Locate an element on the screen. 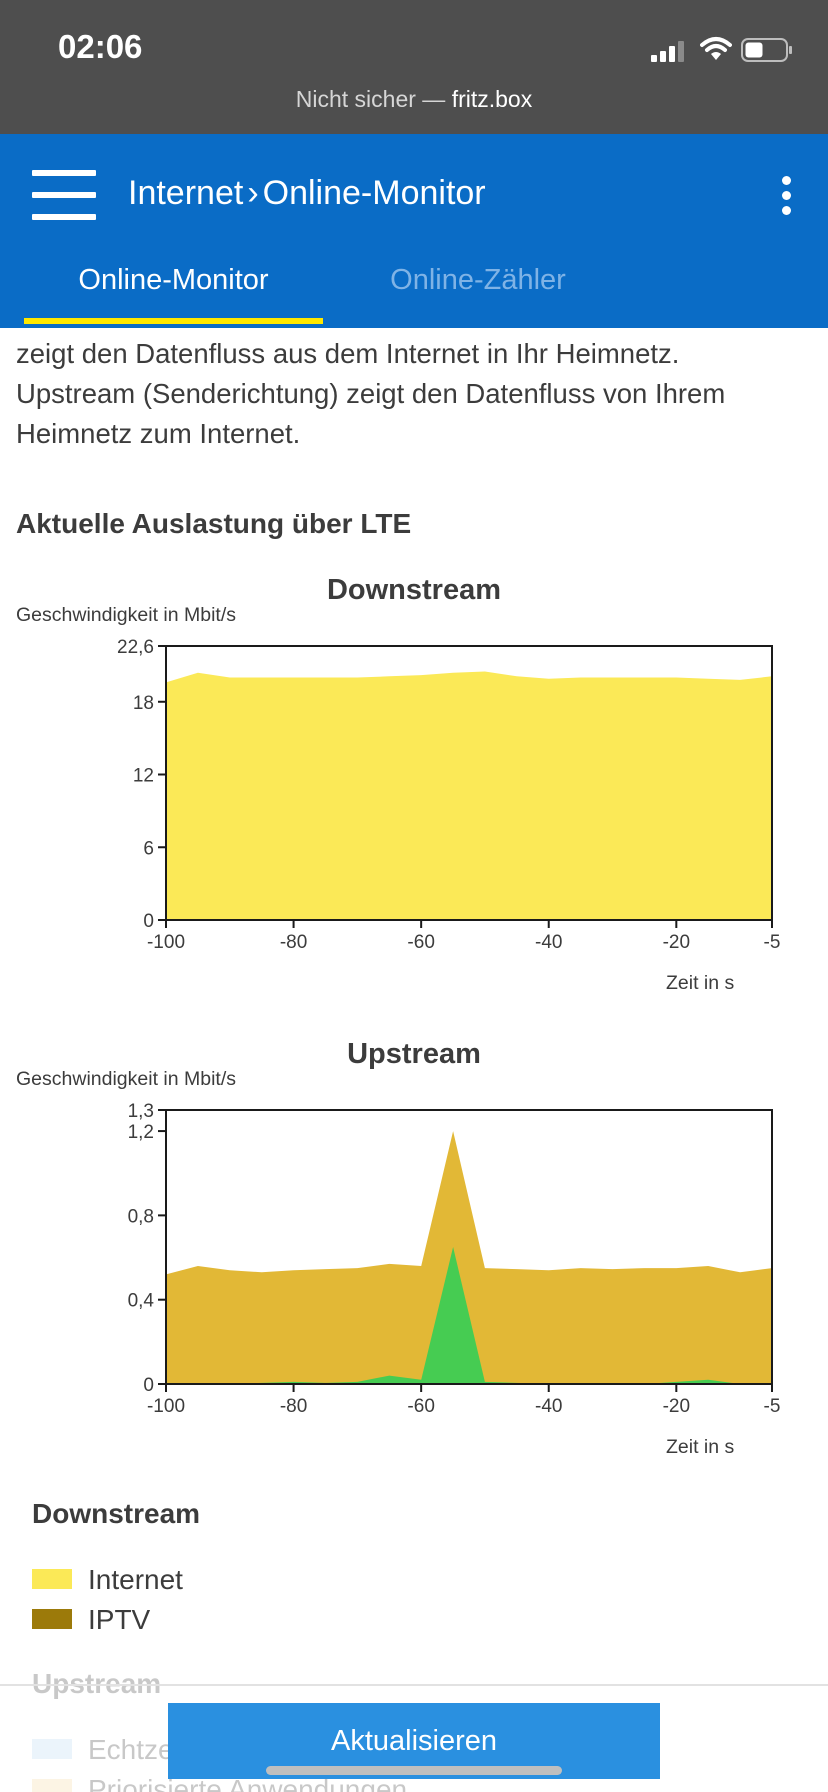 Image resolution: width=828 pixels, height=1792 pixels. tab-online-monitor: Online-Monitor is located at coordinates (173, 290).